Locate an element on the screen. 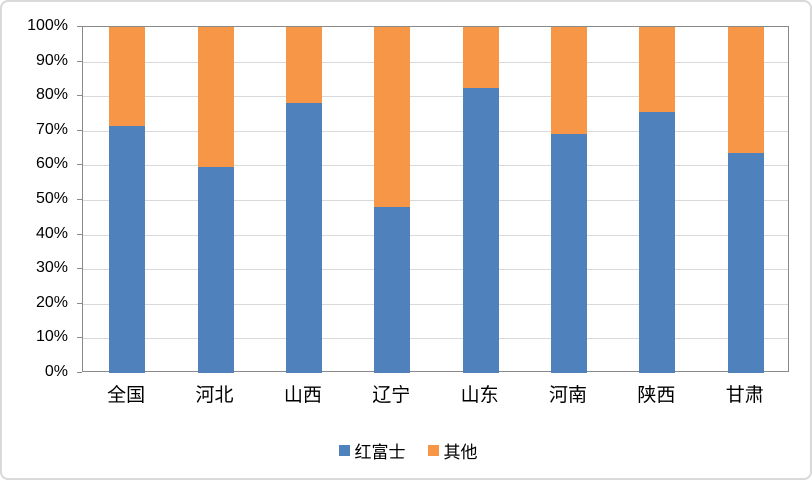 The width and height of the screenshot is (812, 482). bar-segment-河南-红富士 is located at coordinates (569, 253).